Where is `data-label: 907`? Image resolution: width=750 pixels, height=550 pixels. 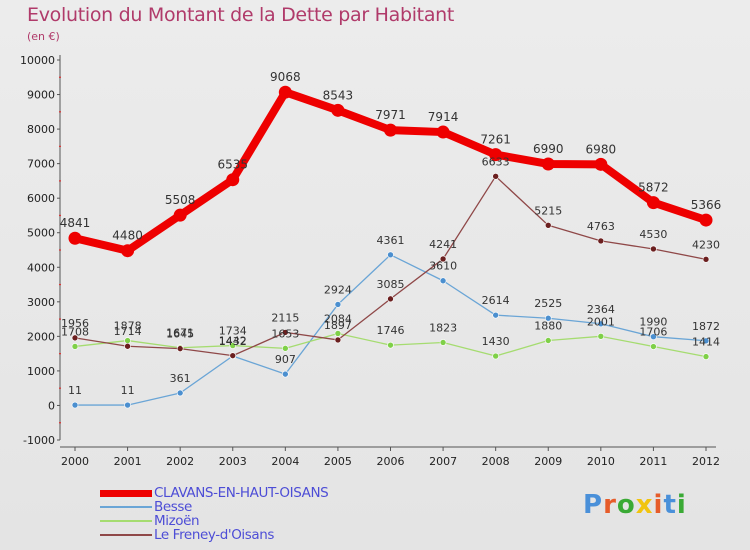
data-label: 907 is located at coordinates (285, 359).